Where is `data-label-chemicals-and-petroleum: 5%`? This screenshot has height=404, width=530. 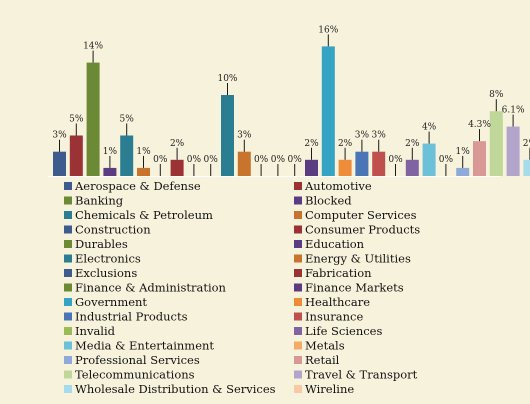
data-label-chemicals-and-petroleum: 5% is located at coordinates (127, 120).